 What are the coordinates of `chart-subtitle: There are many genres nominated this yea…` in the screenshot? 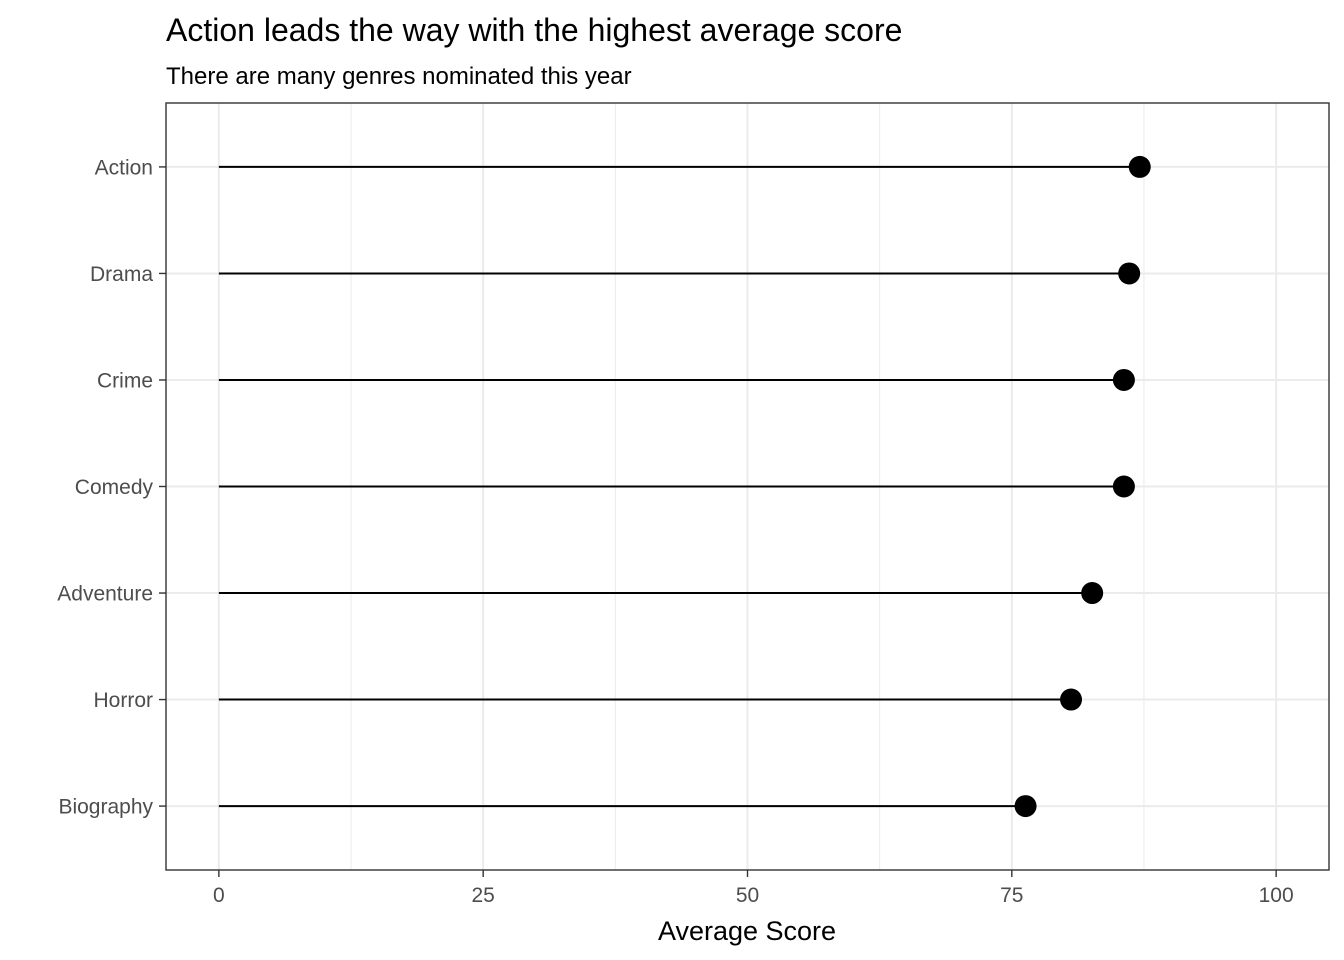 It's located at (399, 76).